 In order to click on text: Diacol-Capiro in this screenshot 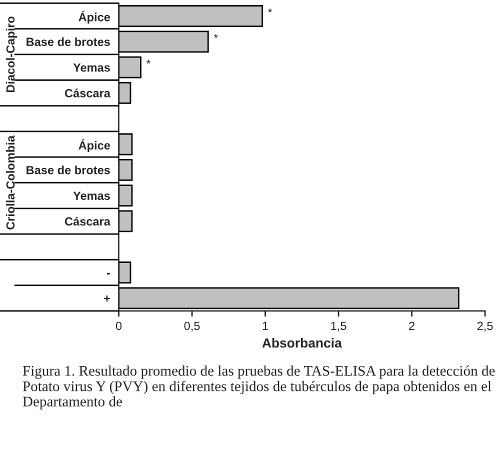, I will do `click(11, 54)`.